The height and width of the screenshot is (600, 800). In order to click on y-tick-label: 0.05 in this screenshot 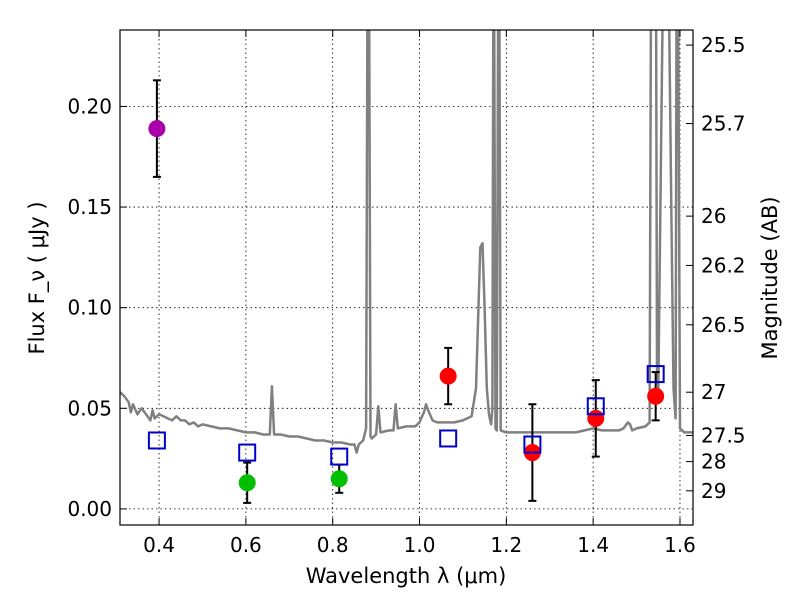, I will do `click(89, 408)`.